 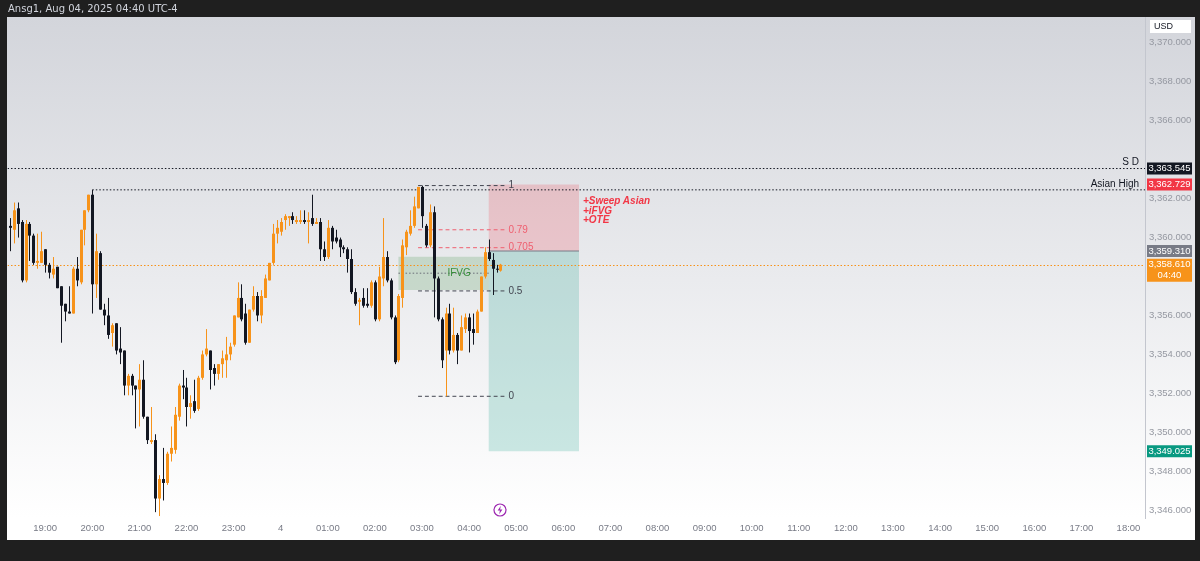 What do you see at coordinates (1169, 168) in the screenshot?
I see `y-tick-label: 3,363.545` at bounding box center [1169, 168].